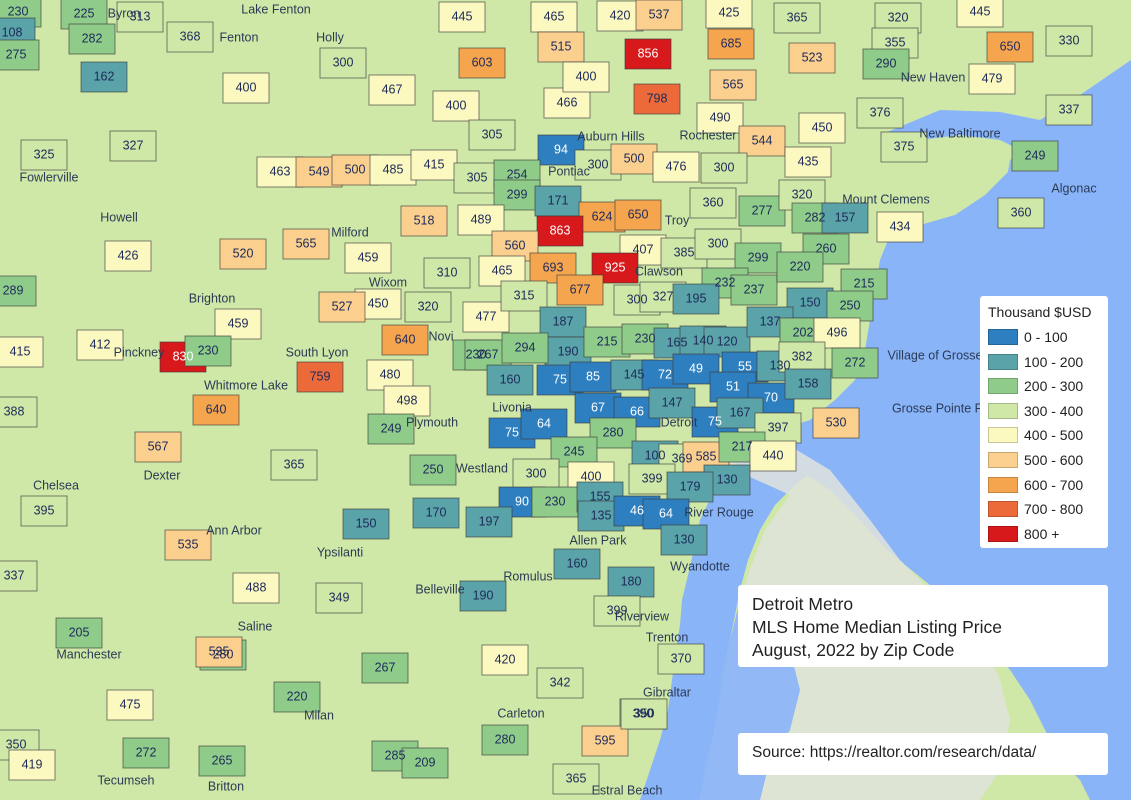 Image resolution: width=1131 pixels, height=800 pixels. I want to click on zip-value-label: 272, so click(855, 362).